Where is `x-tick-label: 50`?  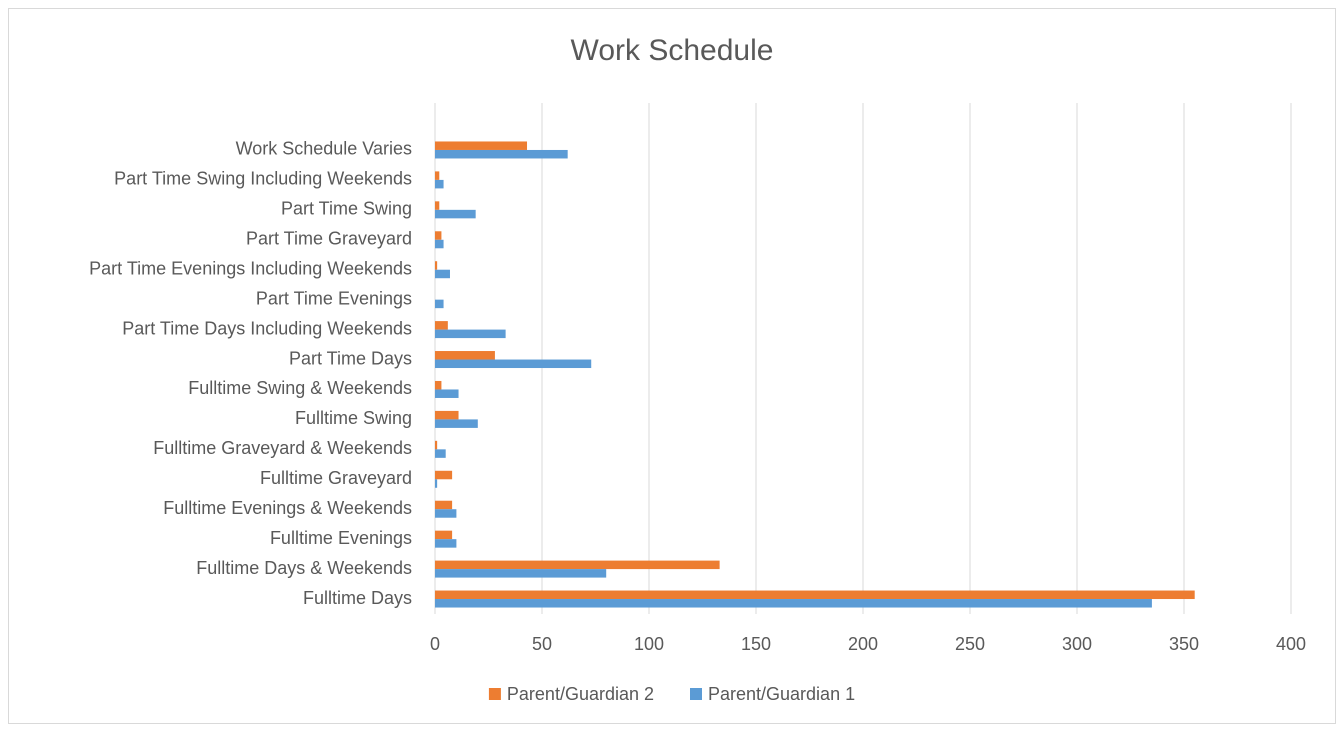 x-tick-label: 50 is located at coordinates (542, 644).